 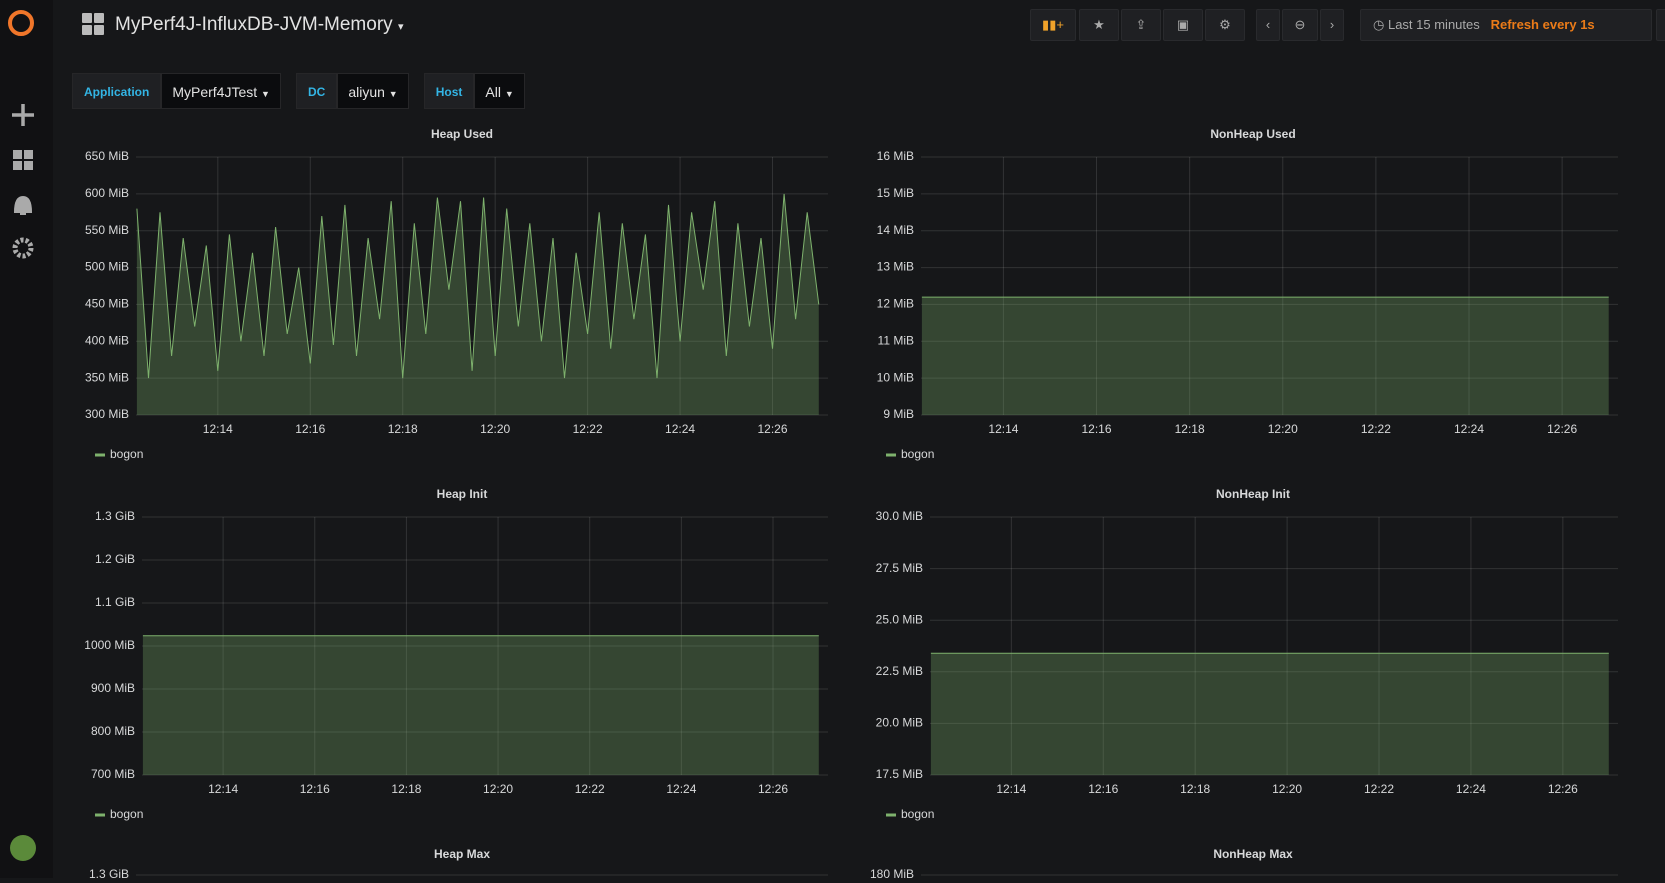 I want to click on dashboard-title: MyPerf4J-InfluxDB-JVM-Memory ▾, so click(x=259, y=24).